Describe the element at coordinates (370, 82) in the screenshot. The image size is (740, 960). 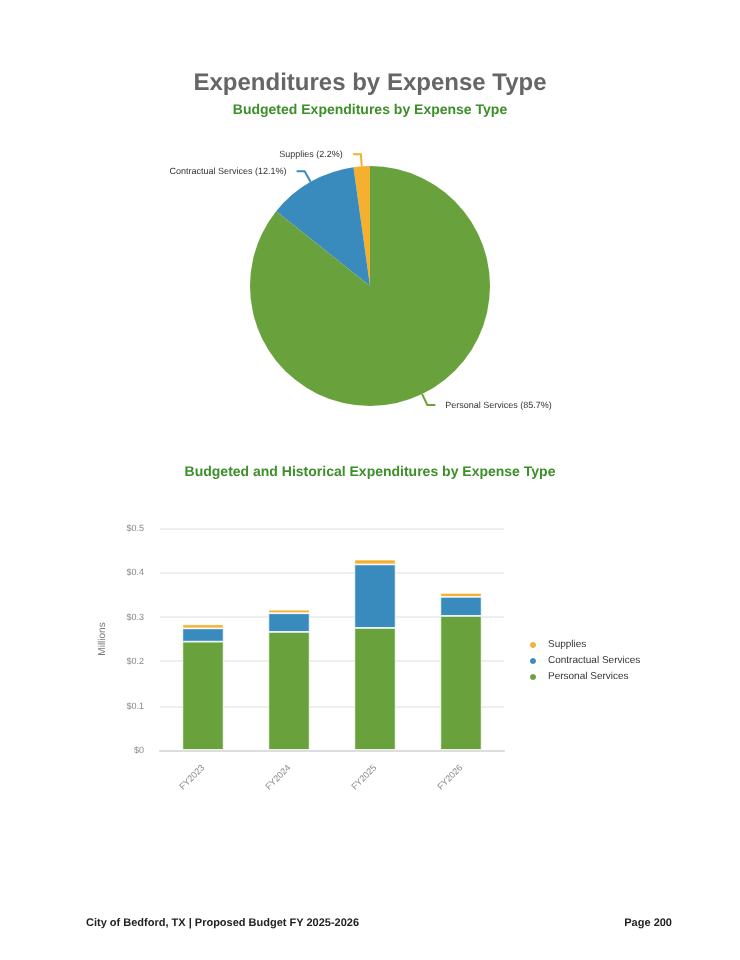
I see `chart-title: Expenditures by Expense Type` at that location.